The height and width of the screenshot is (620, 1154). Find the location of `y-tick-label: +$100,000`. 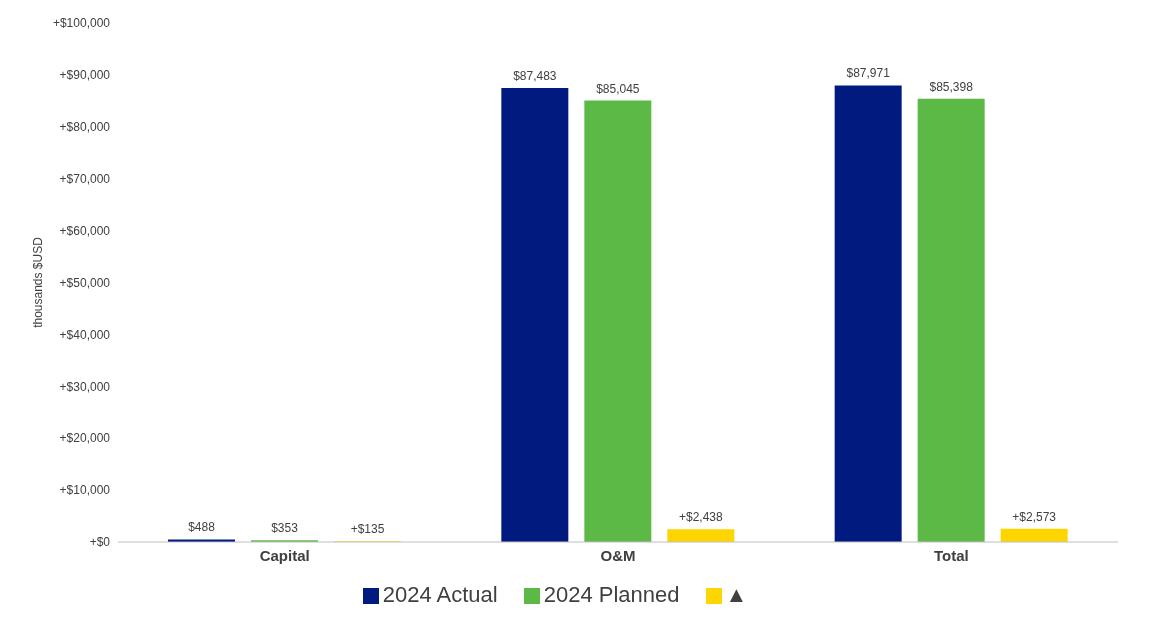

y-tick-label: +$100,000 is located at coordinates (81, 23).